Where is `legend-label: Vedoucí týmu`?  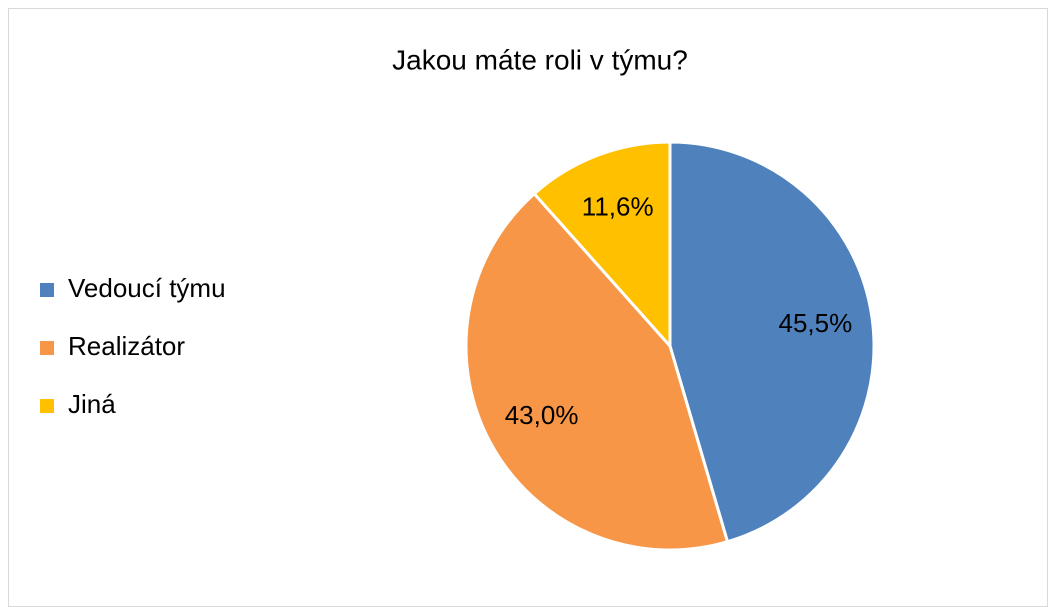
legend-label: Vedoucí týmu is located at coordinates (147, 288).